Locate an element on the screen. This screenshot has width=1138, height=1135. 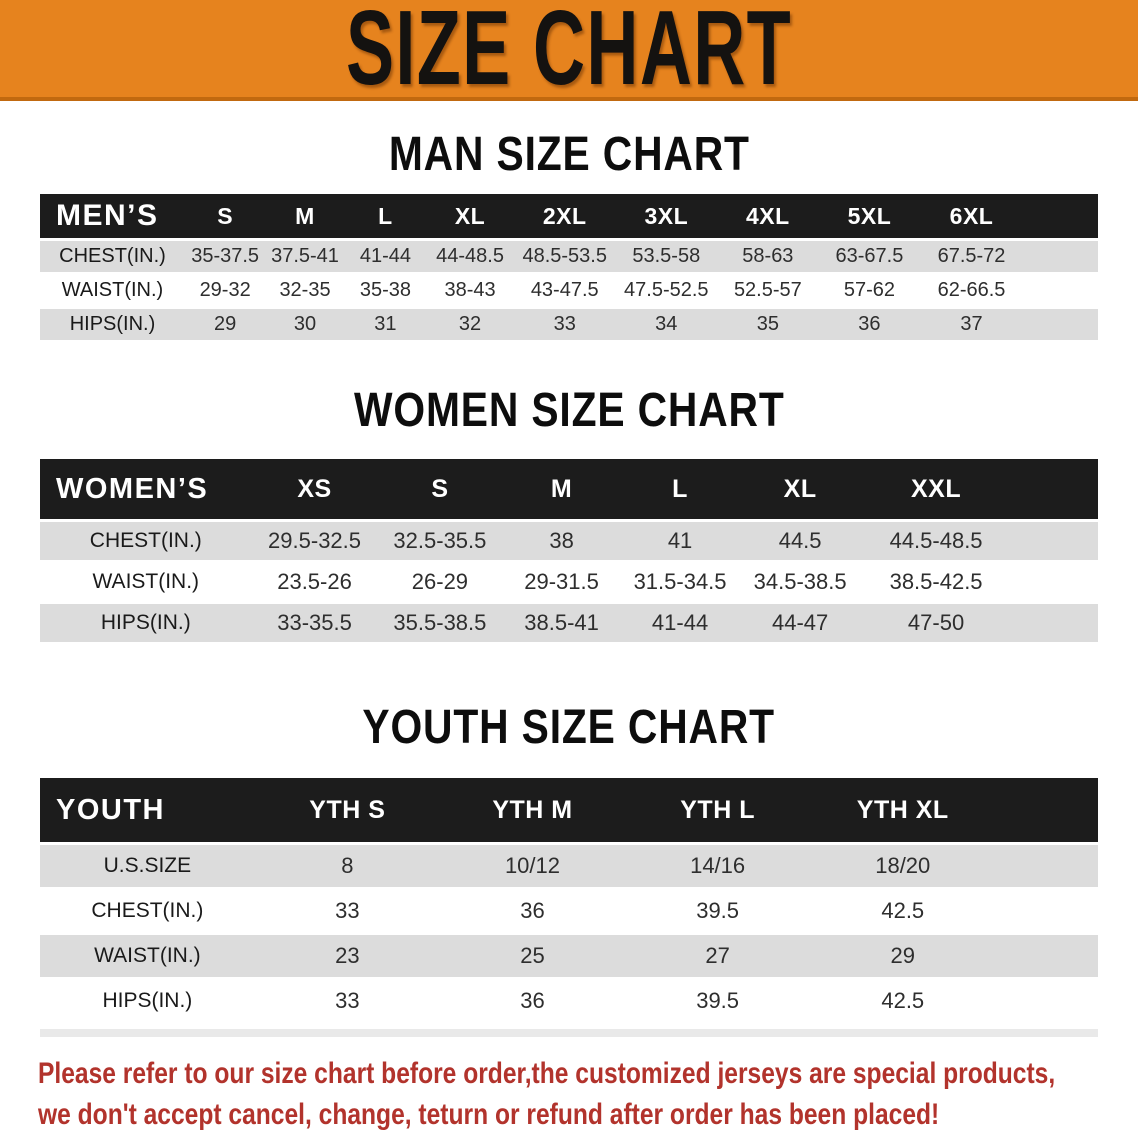
value-cell: 58-63 is located at coordinates (768, 256).